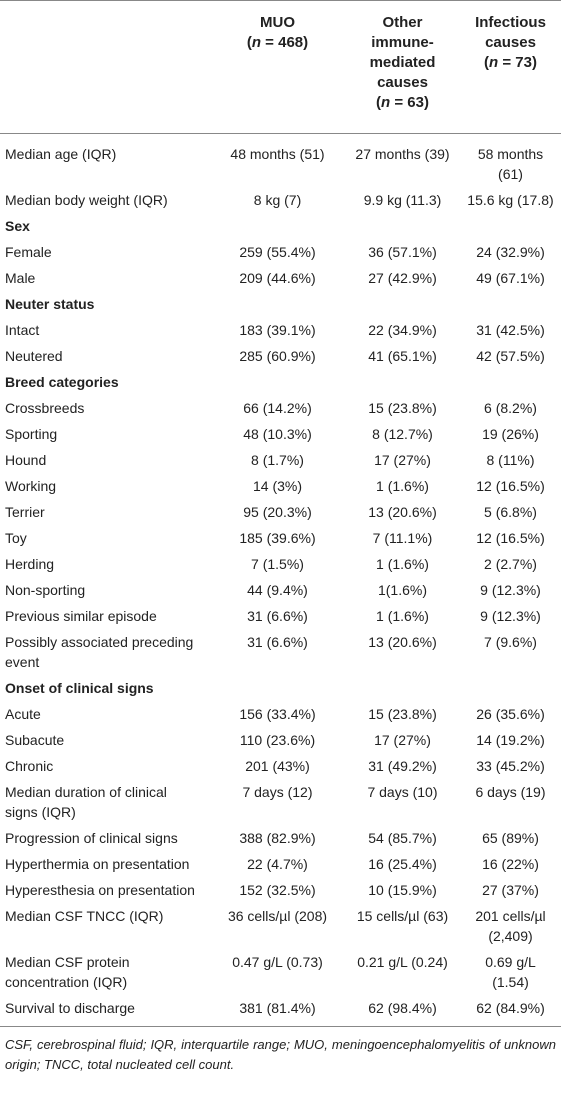  I want to click on row-label: Sporting, so click(31, 434).